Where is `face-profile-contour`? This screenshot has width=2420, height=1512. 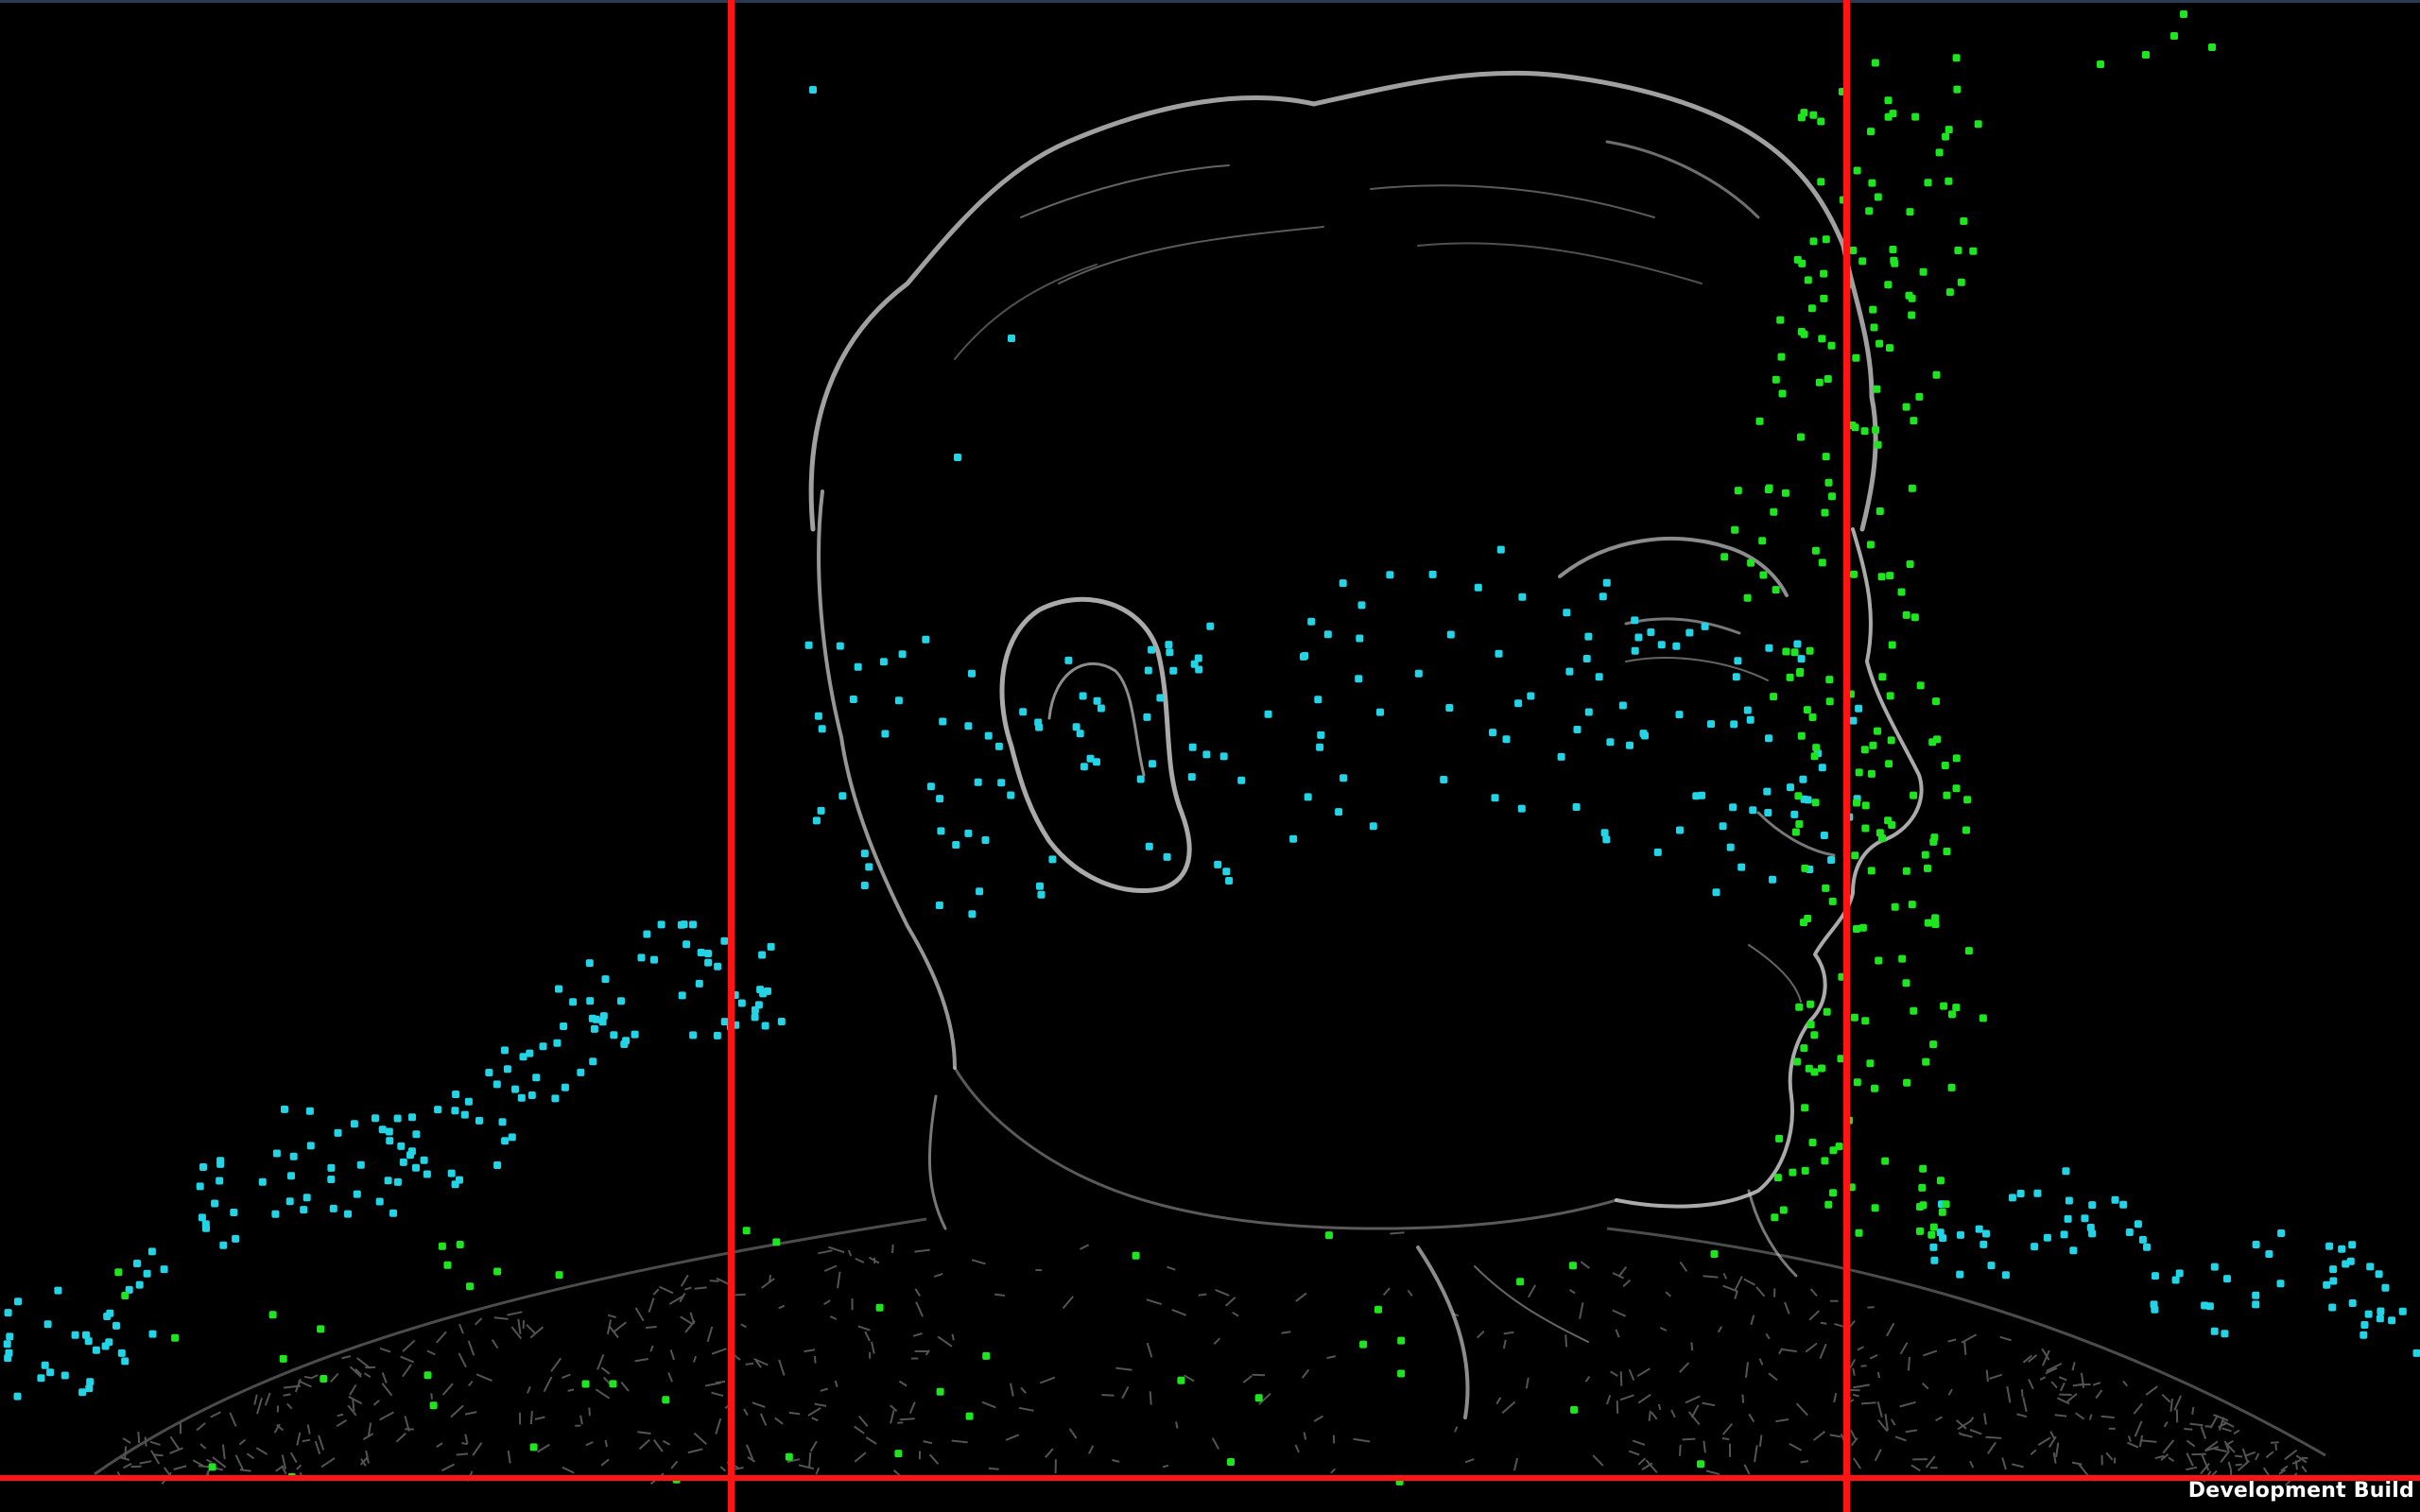 face-profile-contour is located at coordinates (1769, 868).